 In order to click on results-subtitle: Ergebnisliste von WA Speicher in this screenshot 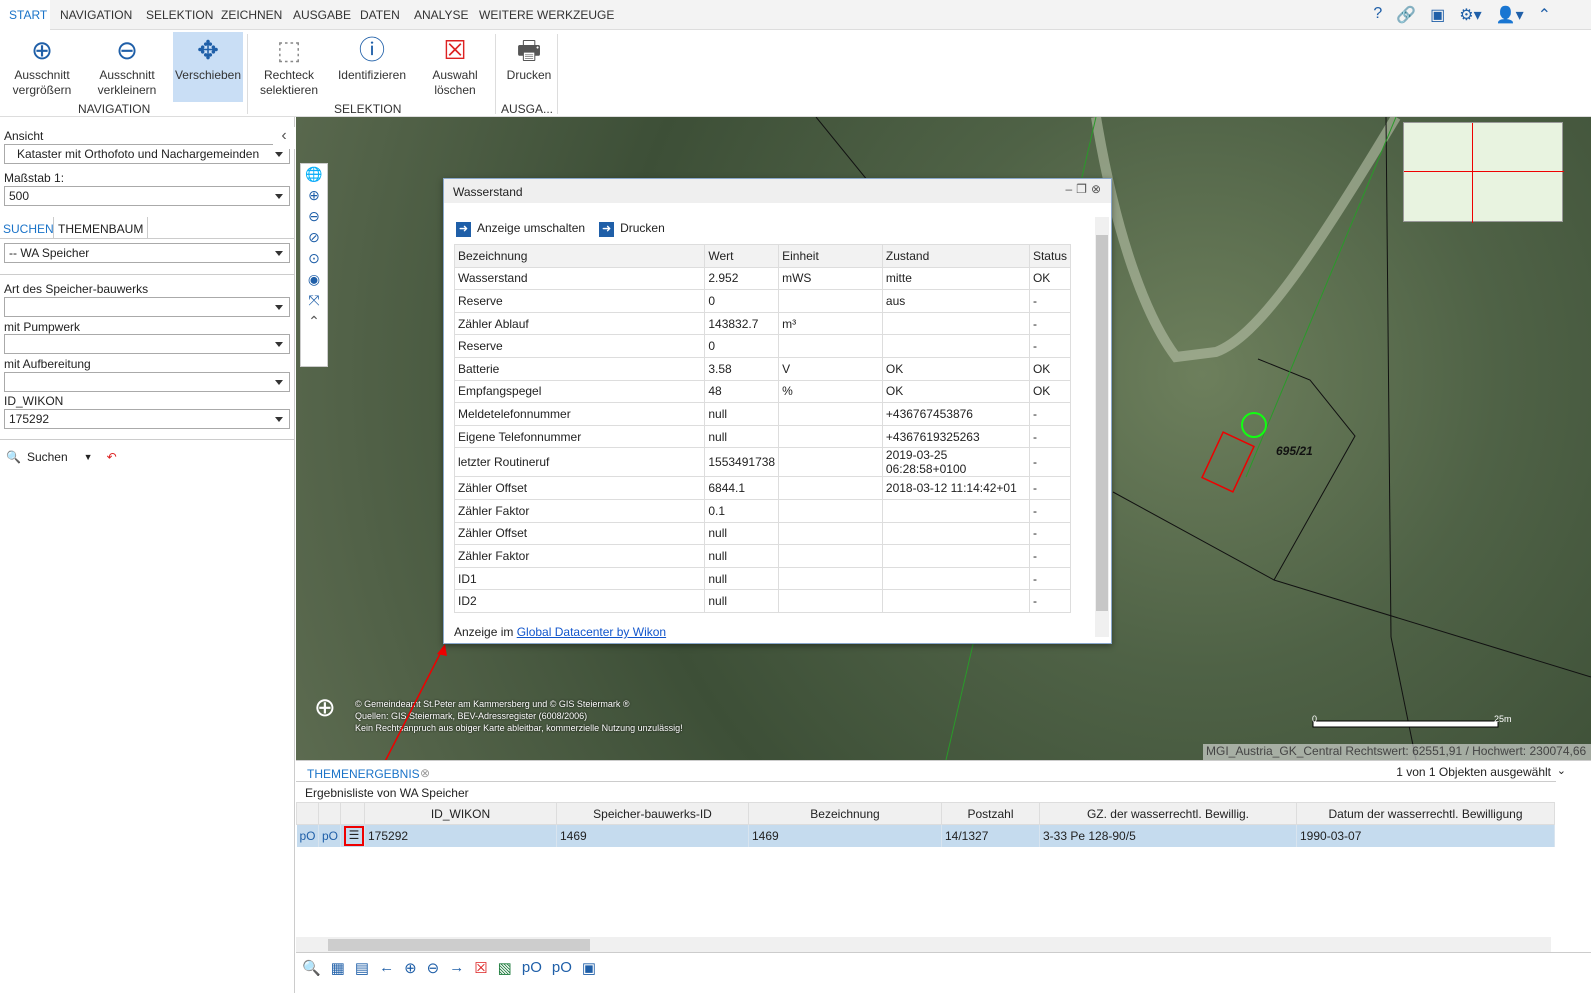, I will do `click(387, 793)`.